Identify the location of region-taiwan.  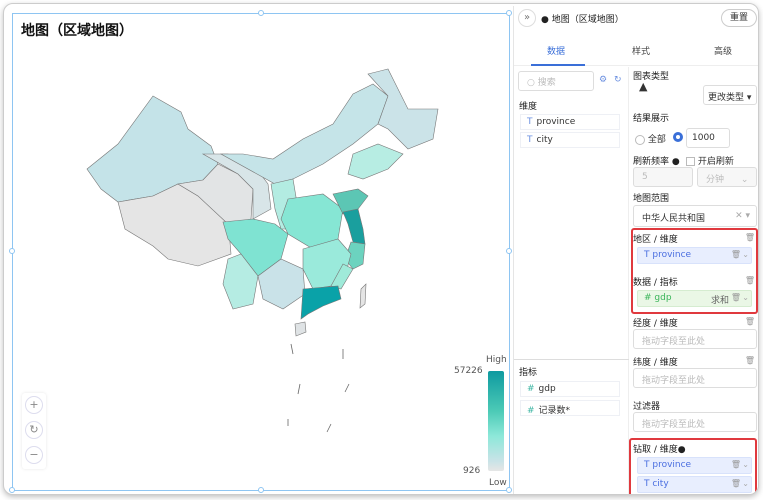
(363, 296).